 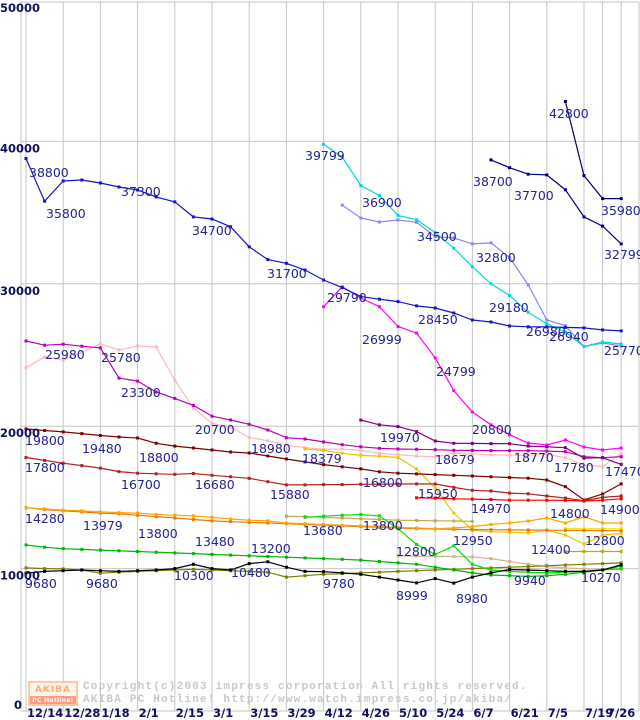 What do you see at coordinates (82, 713) in the screenshot?
I see `x-tick-label: 12/28` at bounding box center [82, 713].